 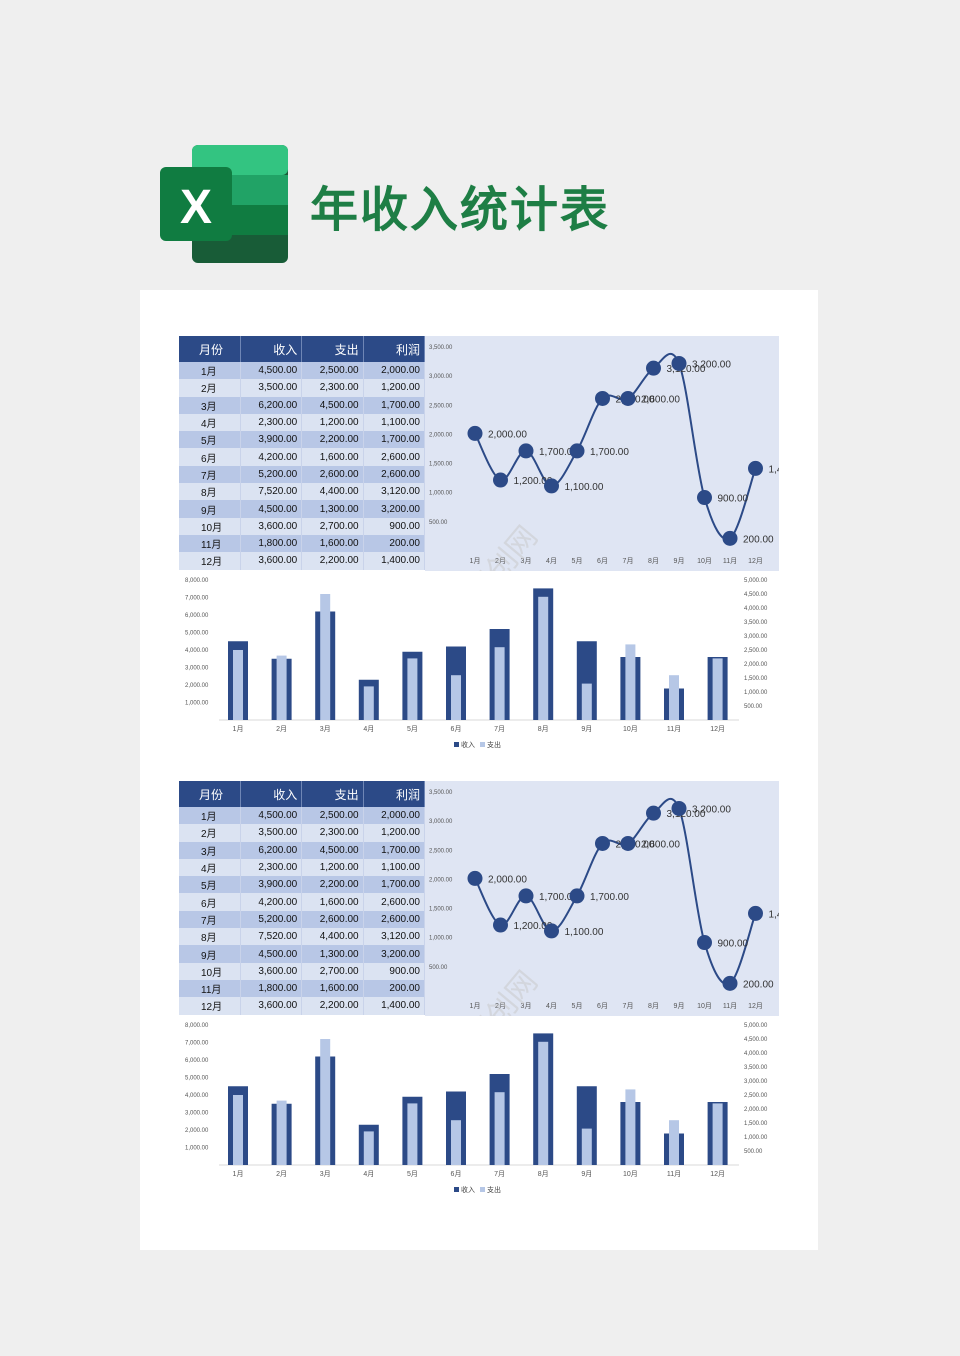 What do you see at coordinates (394, 833) in the screenshot?
I see `cell-profit: 1,200.00` at bounding box center [394, 833].